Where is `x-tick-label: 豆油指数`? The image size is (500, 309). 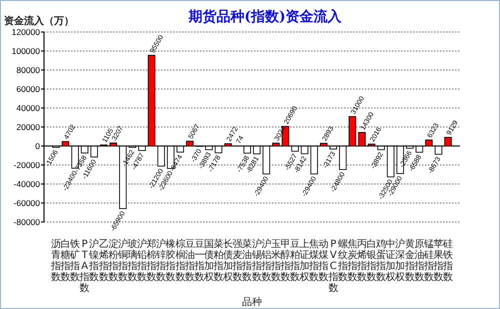 x-tick-label: 豆油指数 is located at coordinates (189, 261).